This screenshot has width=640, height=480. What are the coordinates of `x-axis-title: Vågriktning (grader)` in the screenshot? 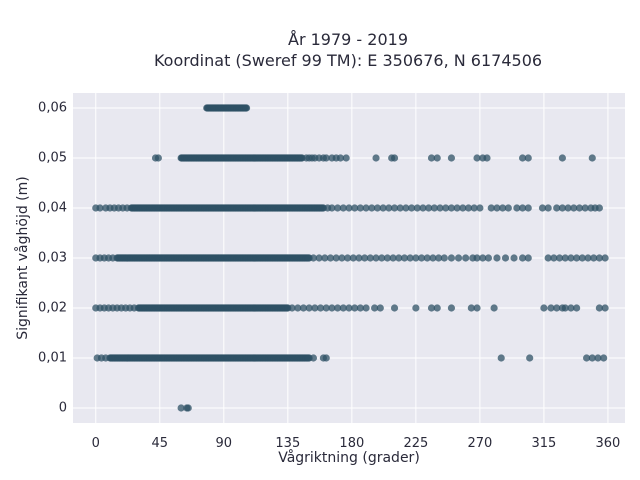 It's located at (349, 457).